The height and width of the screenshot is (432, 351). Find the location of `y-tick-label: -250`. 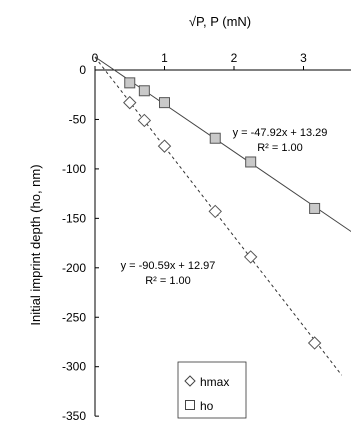

y-tick-label: -250 is located at coordinates (74, 317).